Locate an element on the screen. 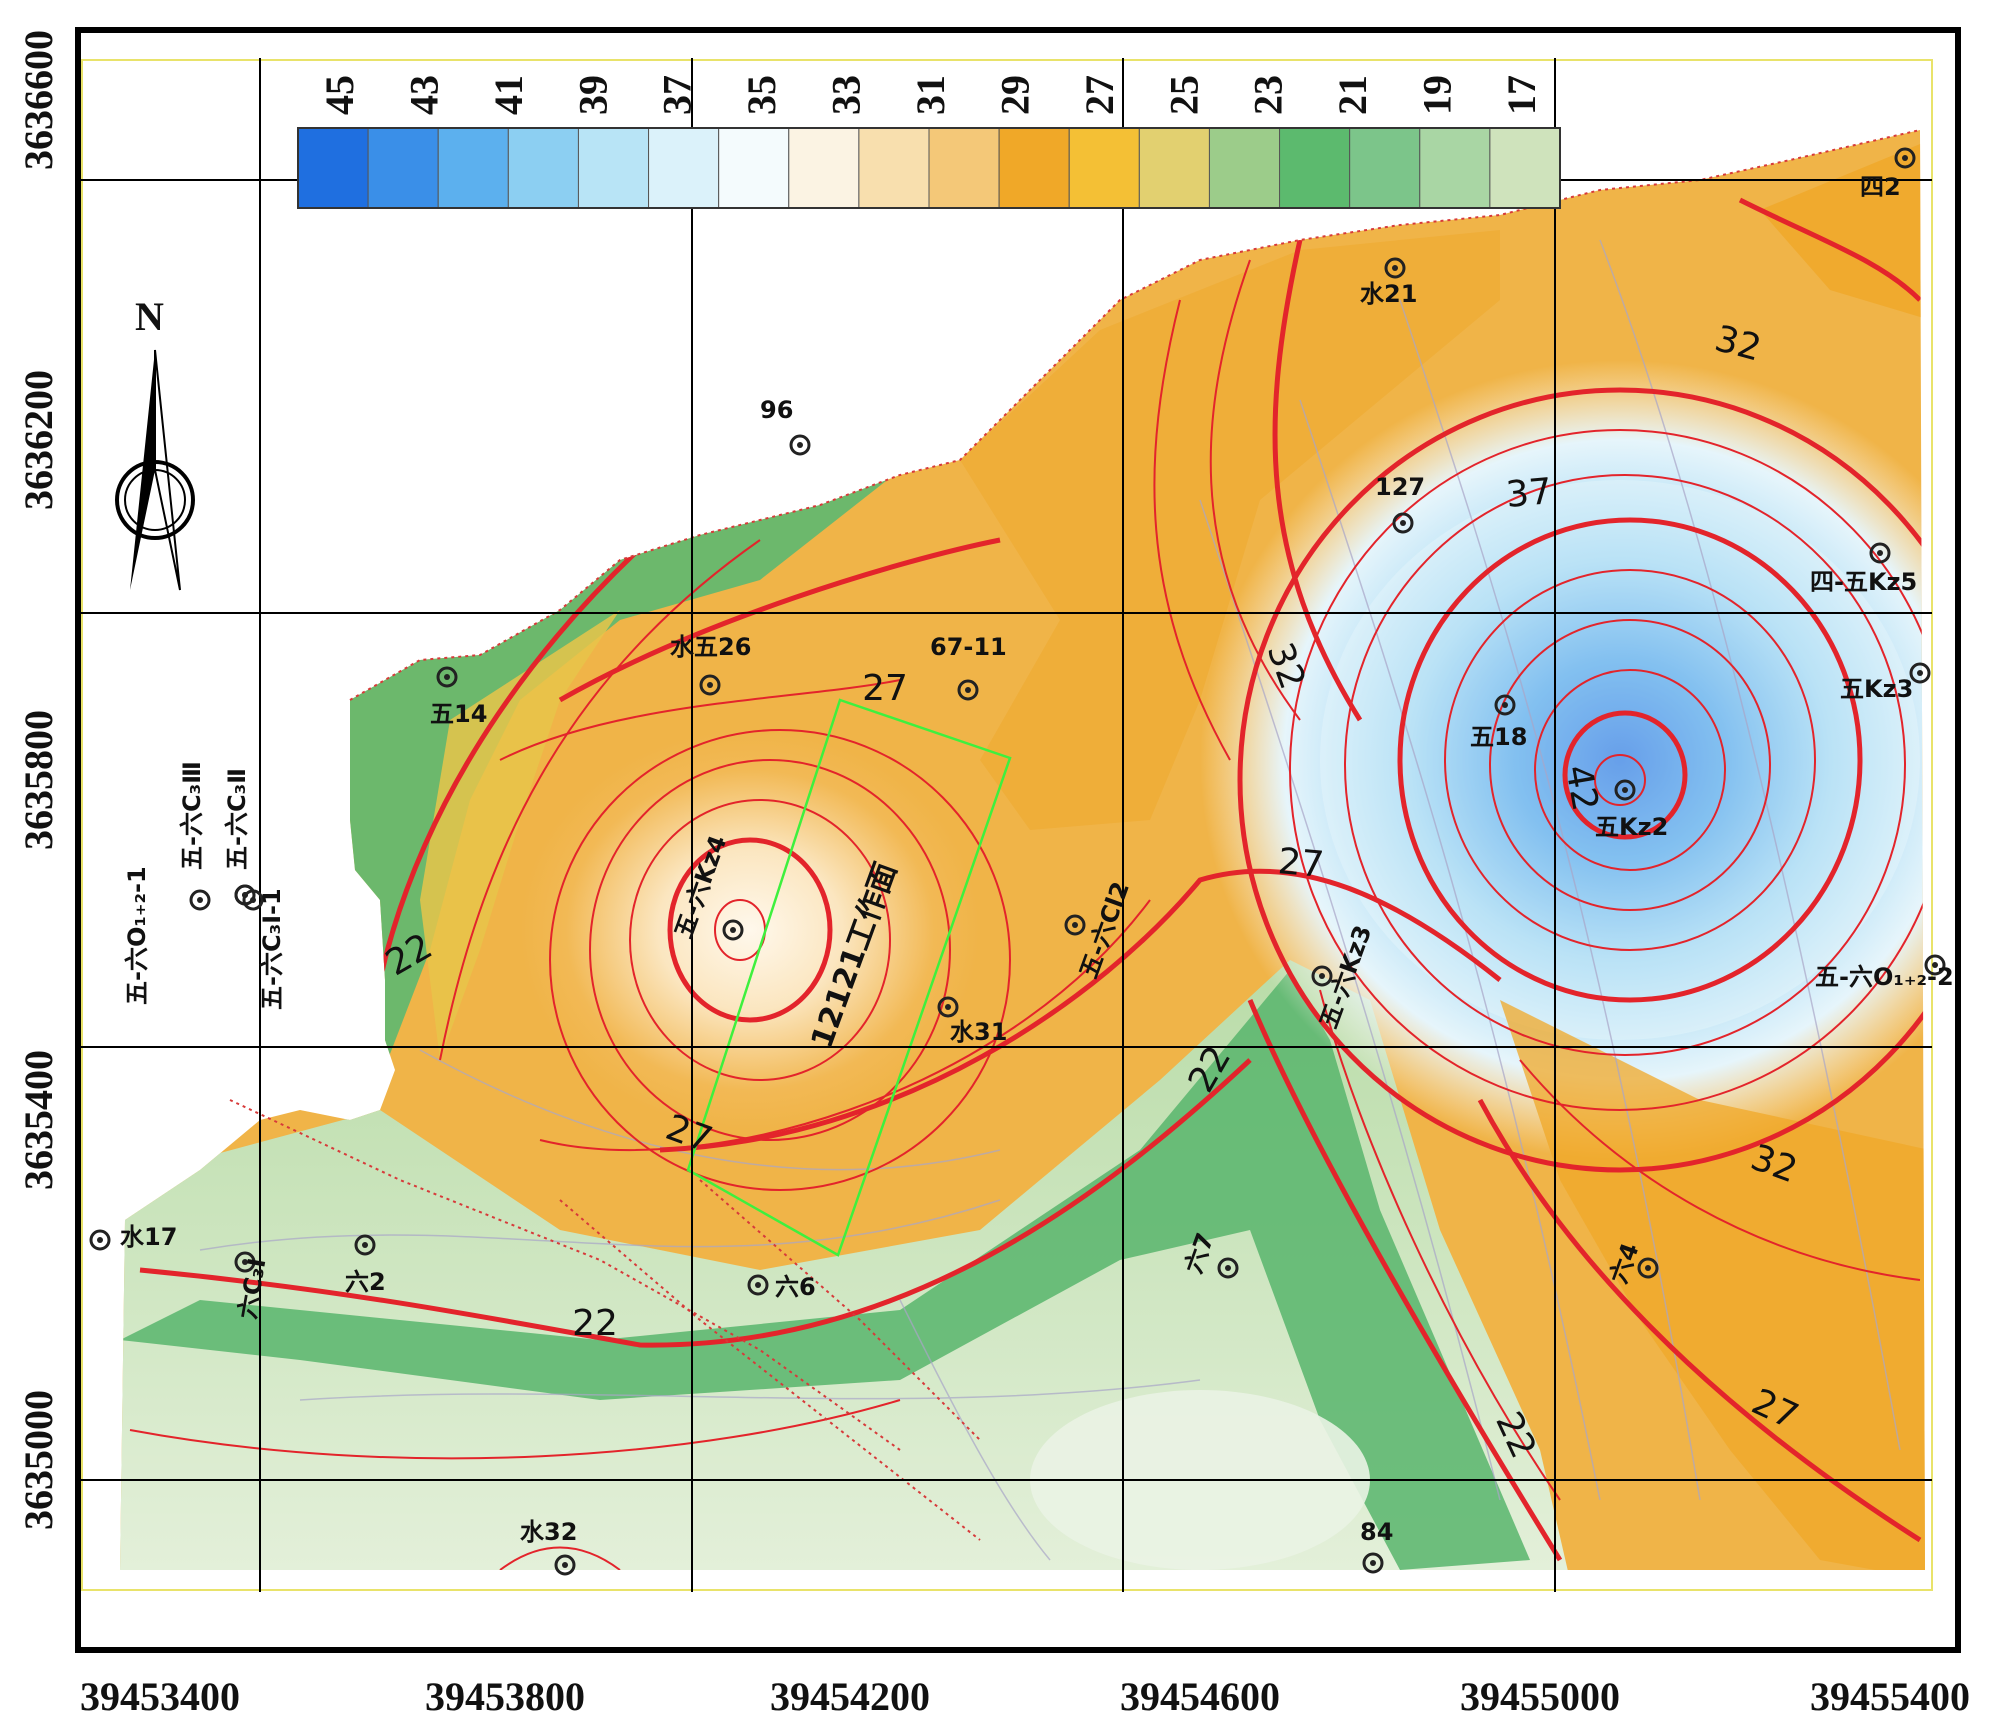 The height and width of the screenshot is (1720, 2000). legend-label: 31 is located at coordinates (930, 95).